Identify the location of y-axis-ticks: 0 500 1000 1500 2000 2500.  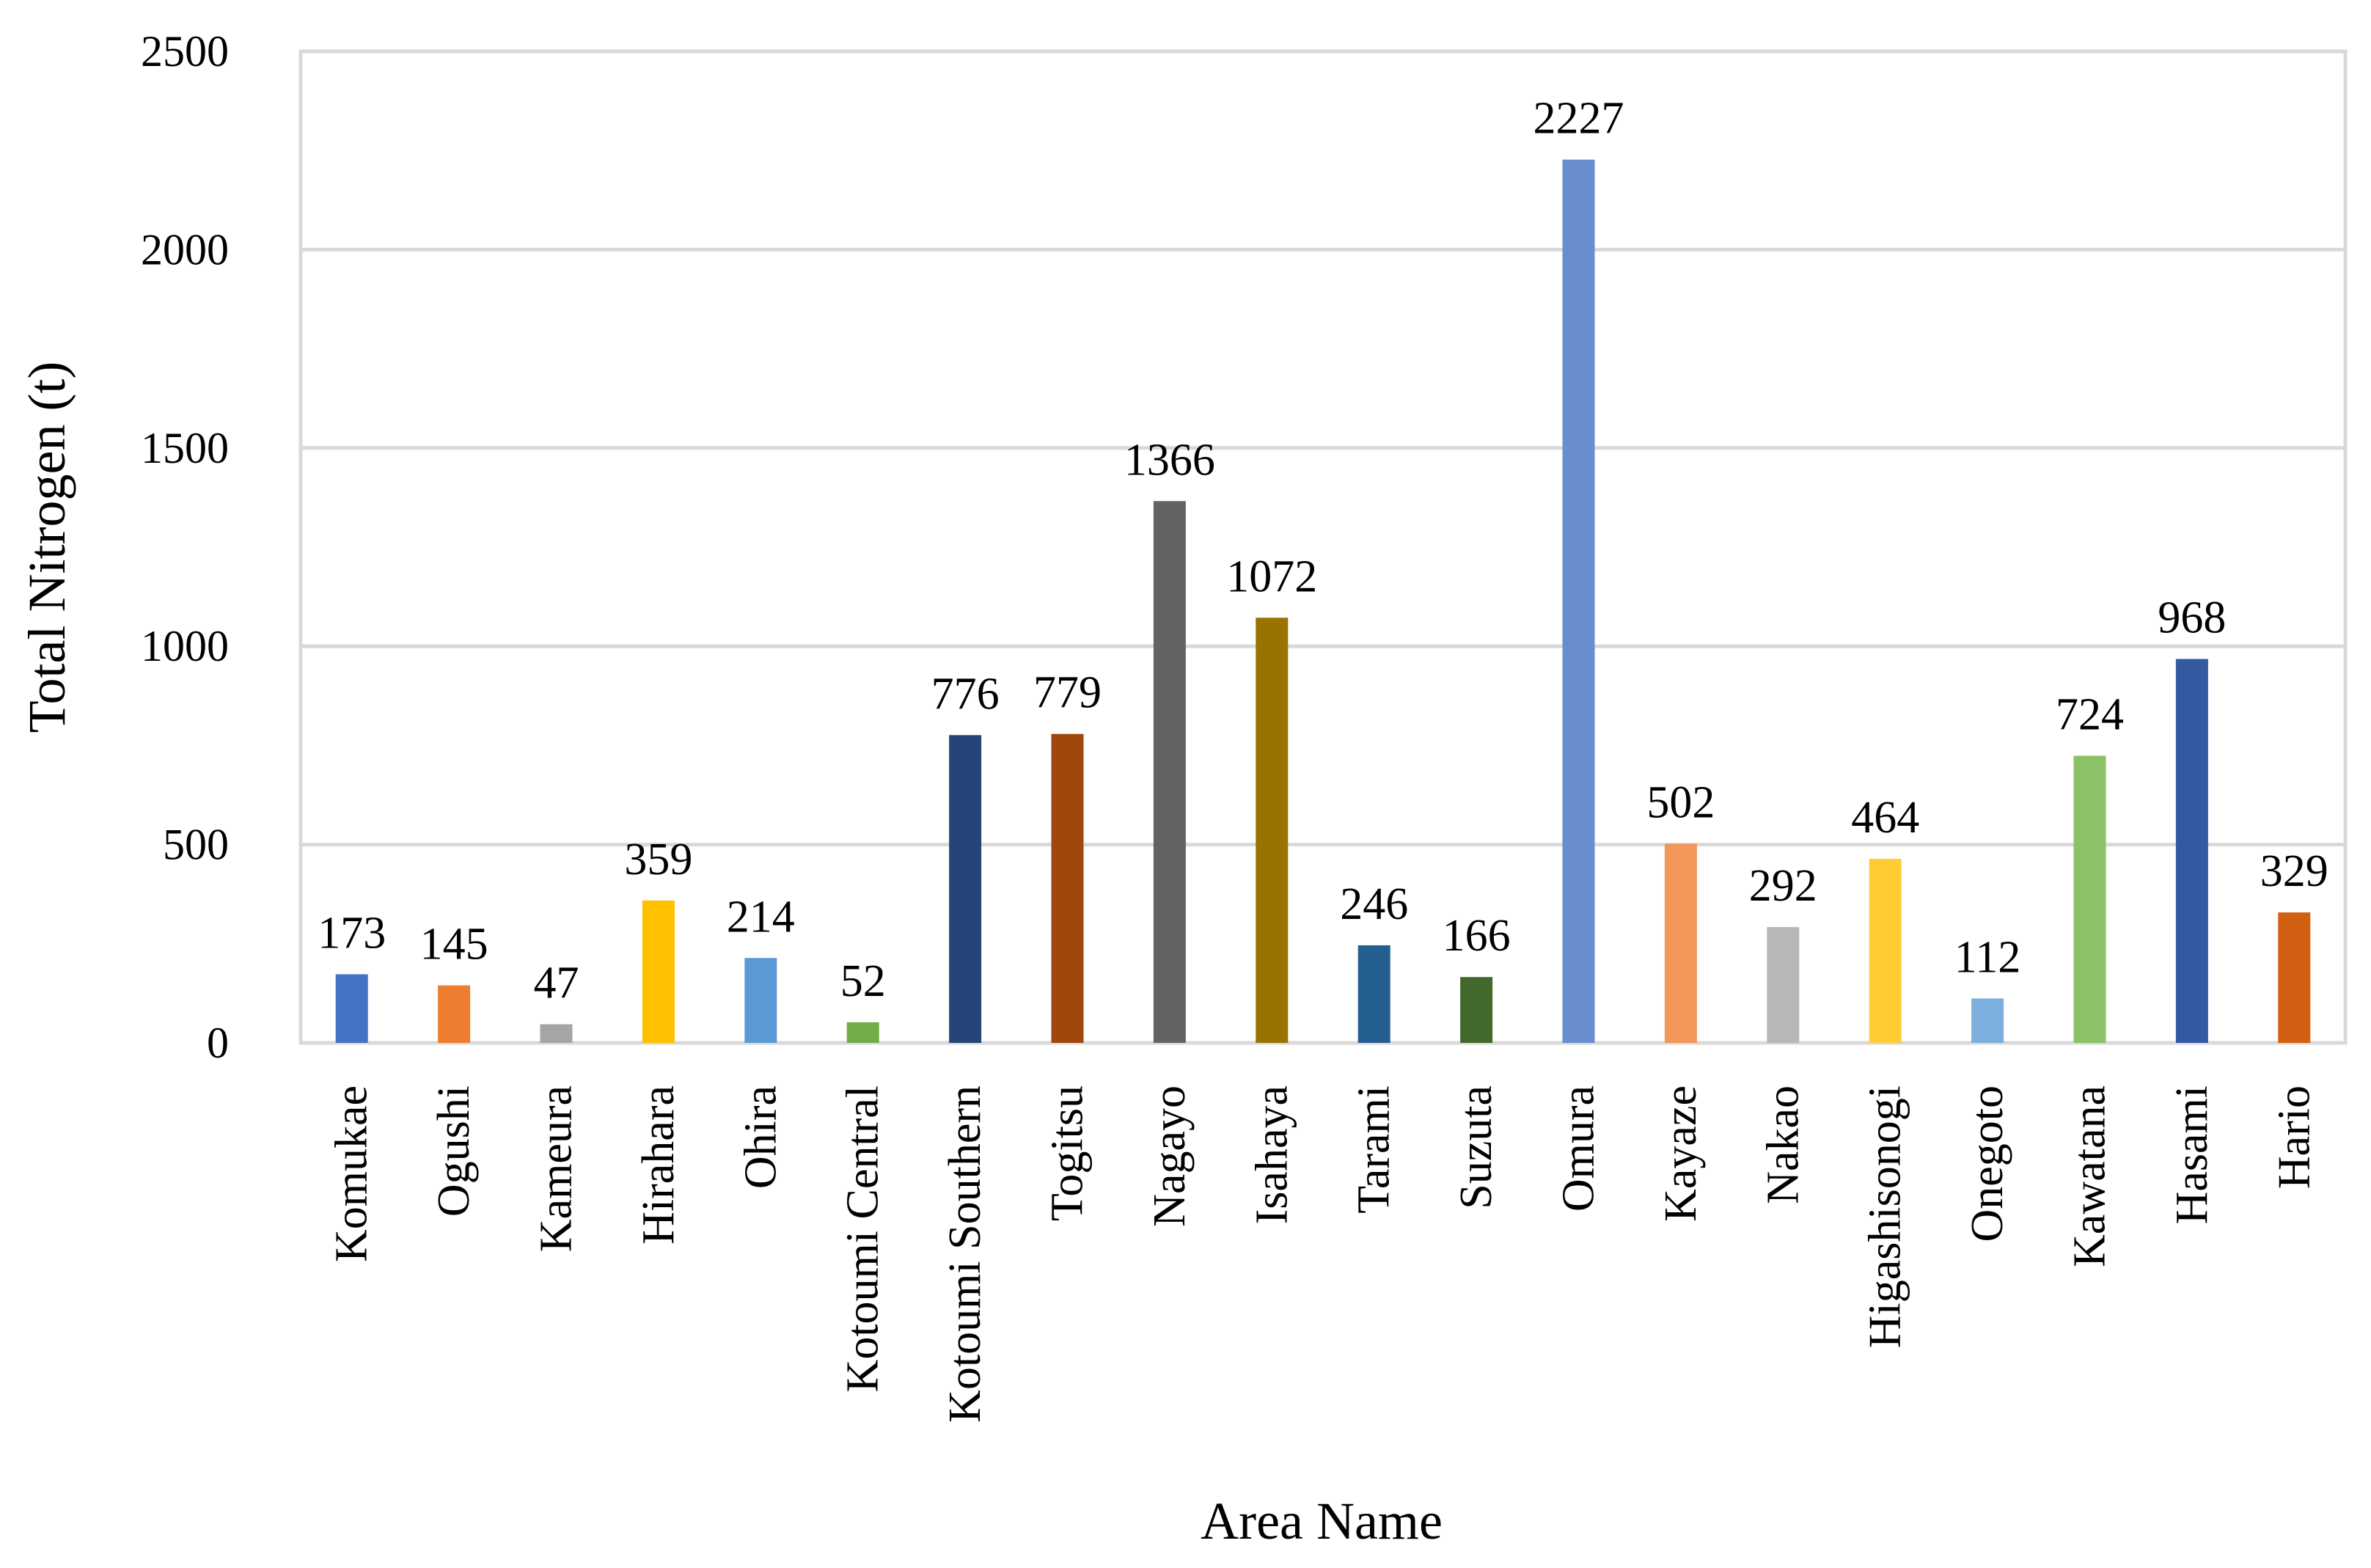
(185, 547).